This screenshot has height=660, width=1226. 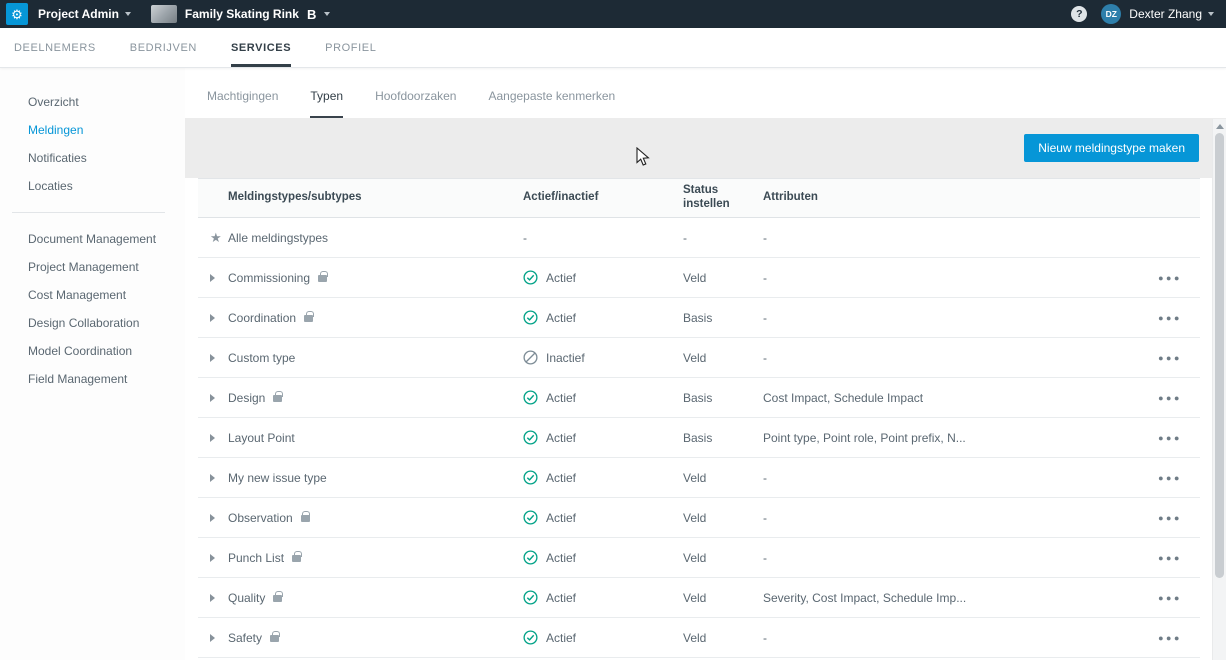 I want to click on sidebar-item: Locaties, so click(x=50, y=186).